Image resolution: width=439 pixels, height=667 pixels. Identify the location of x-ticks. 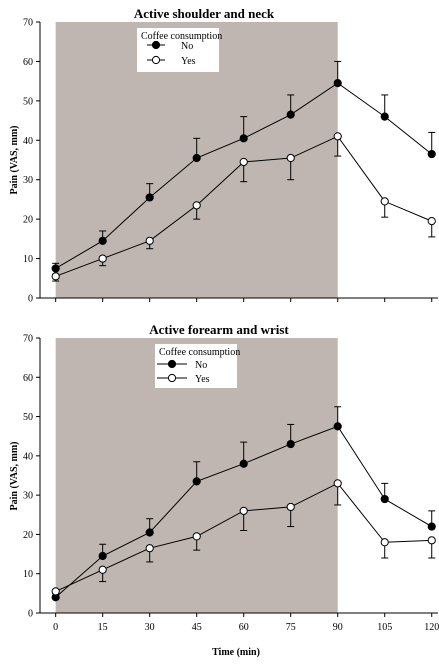
(244, 300).